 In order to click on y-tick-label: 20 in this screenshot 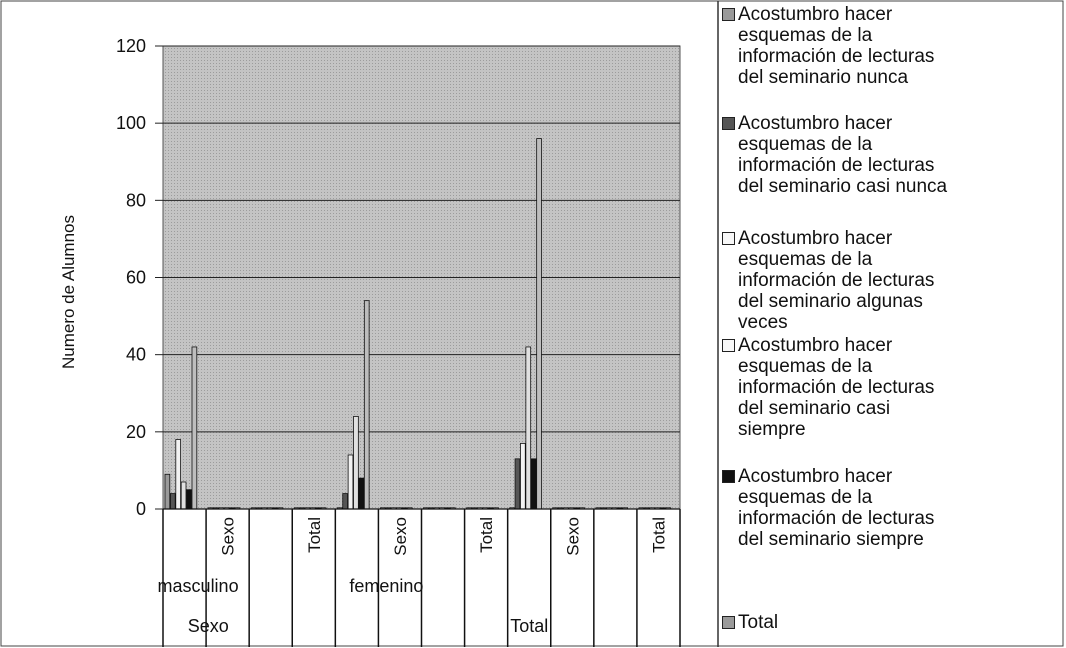, I will do `click(136, 432)`.